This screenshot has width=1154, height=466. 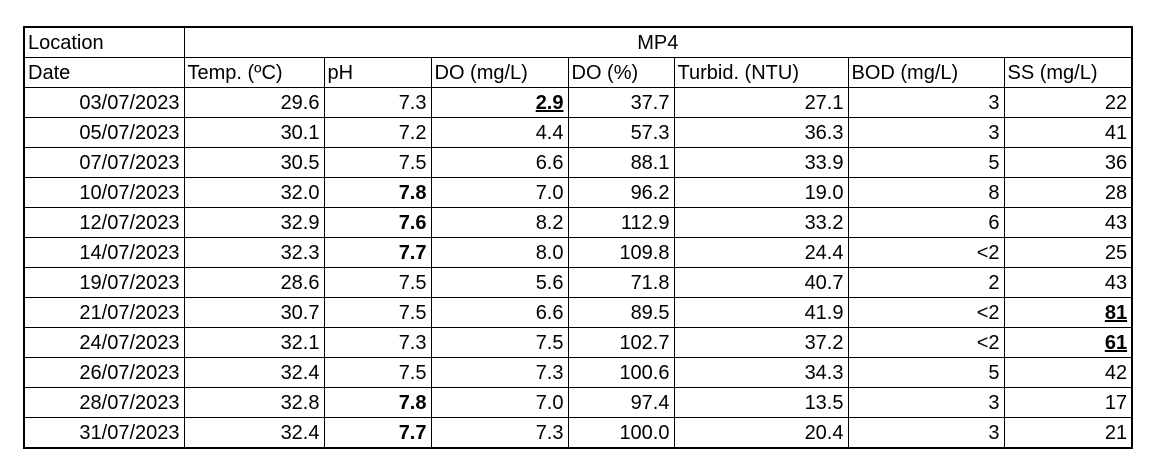 What do you see at coordinates (104, 252) in the screenshot?
I see `date-cell: 14/07/2023` at bounding box center [104, 252].